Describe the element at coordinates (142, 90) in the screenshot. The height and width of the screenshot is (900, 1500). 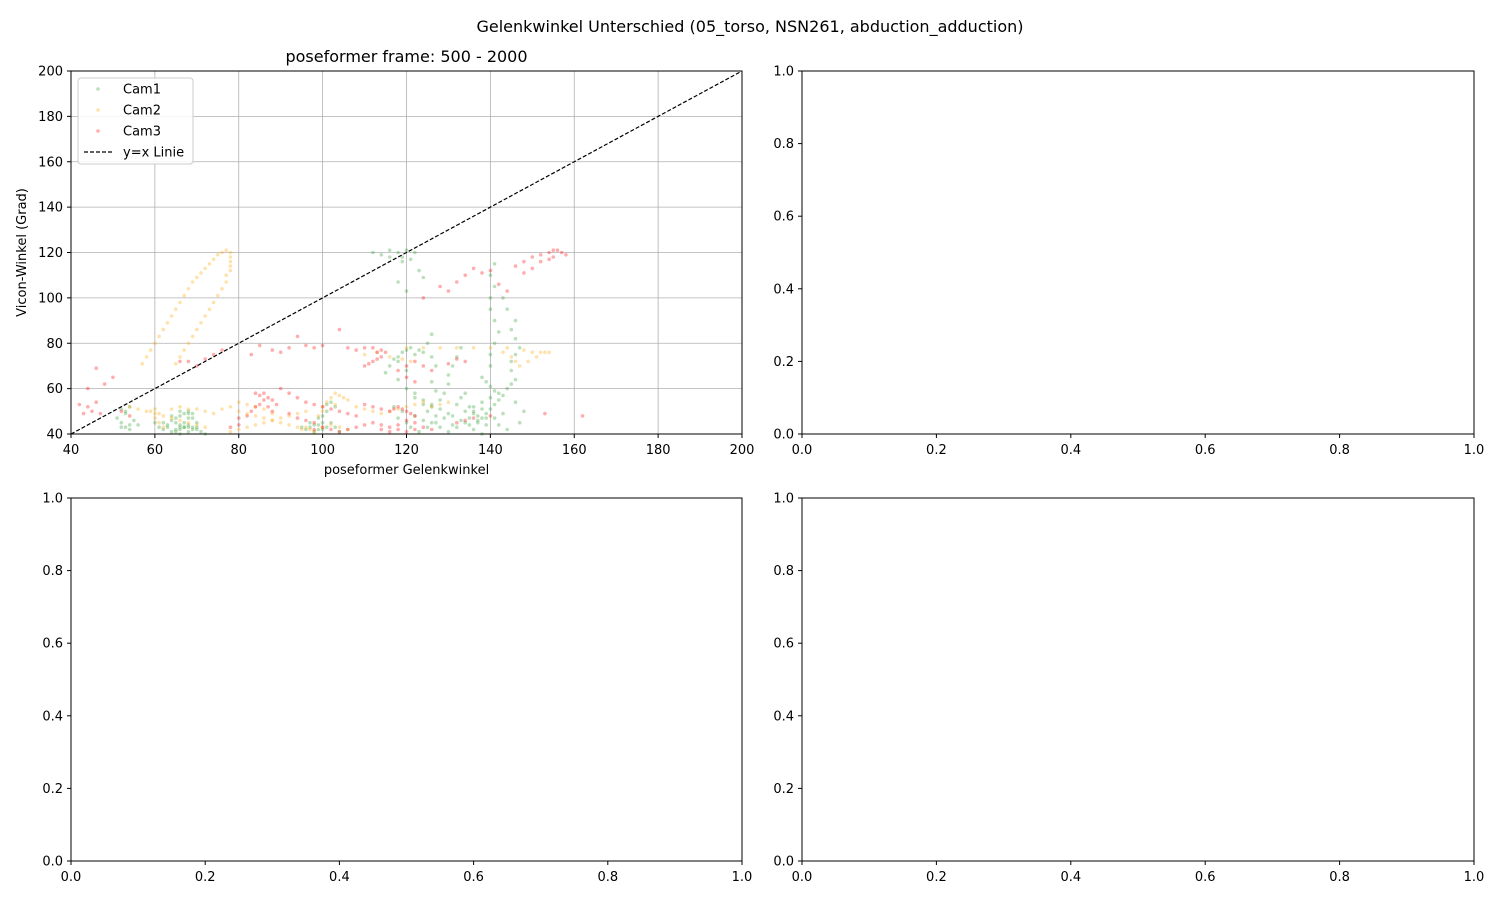
I see `legend-label-cam1: Cam1` at that location.